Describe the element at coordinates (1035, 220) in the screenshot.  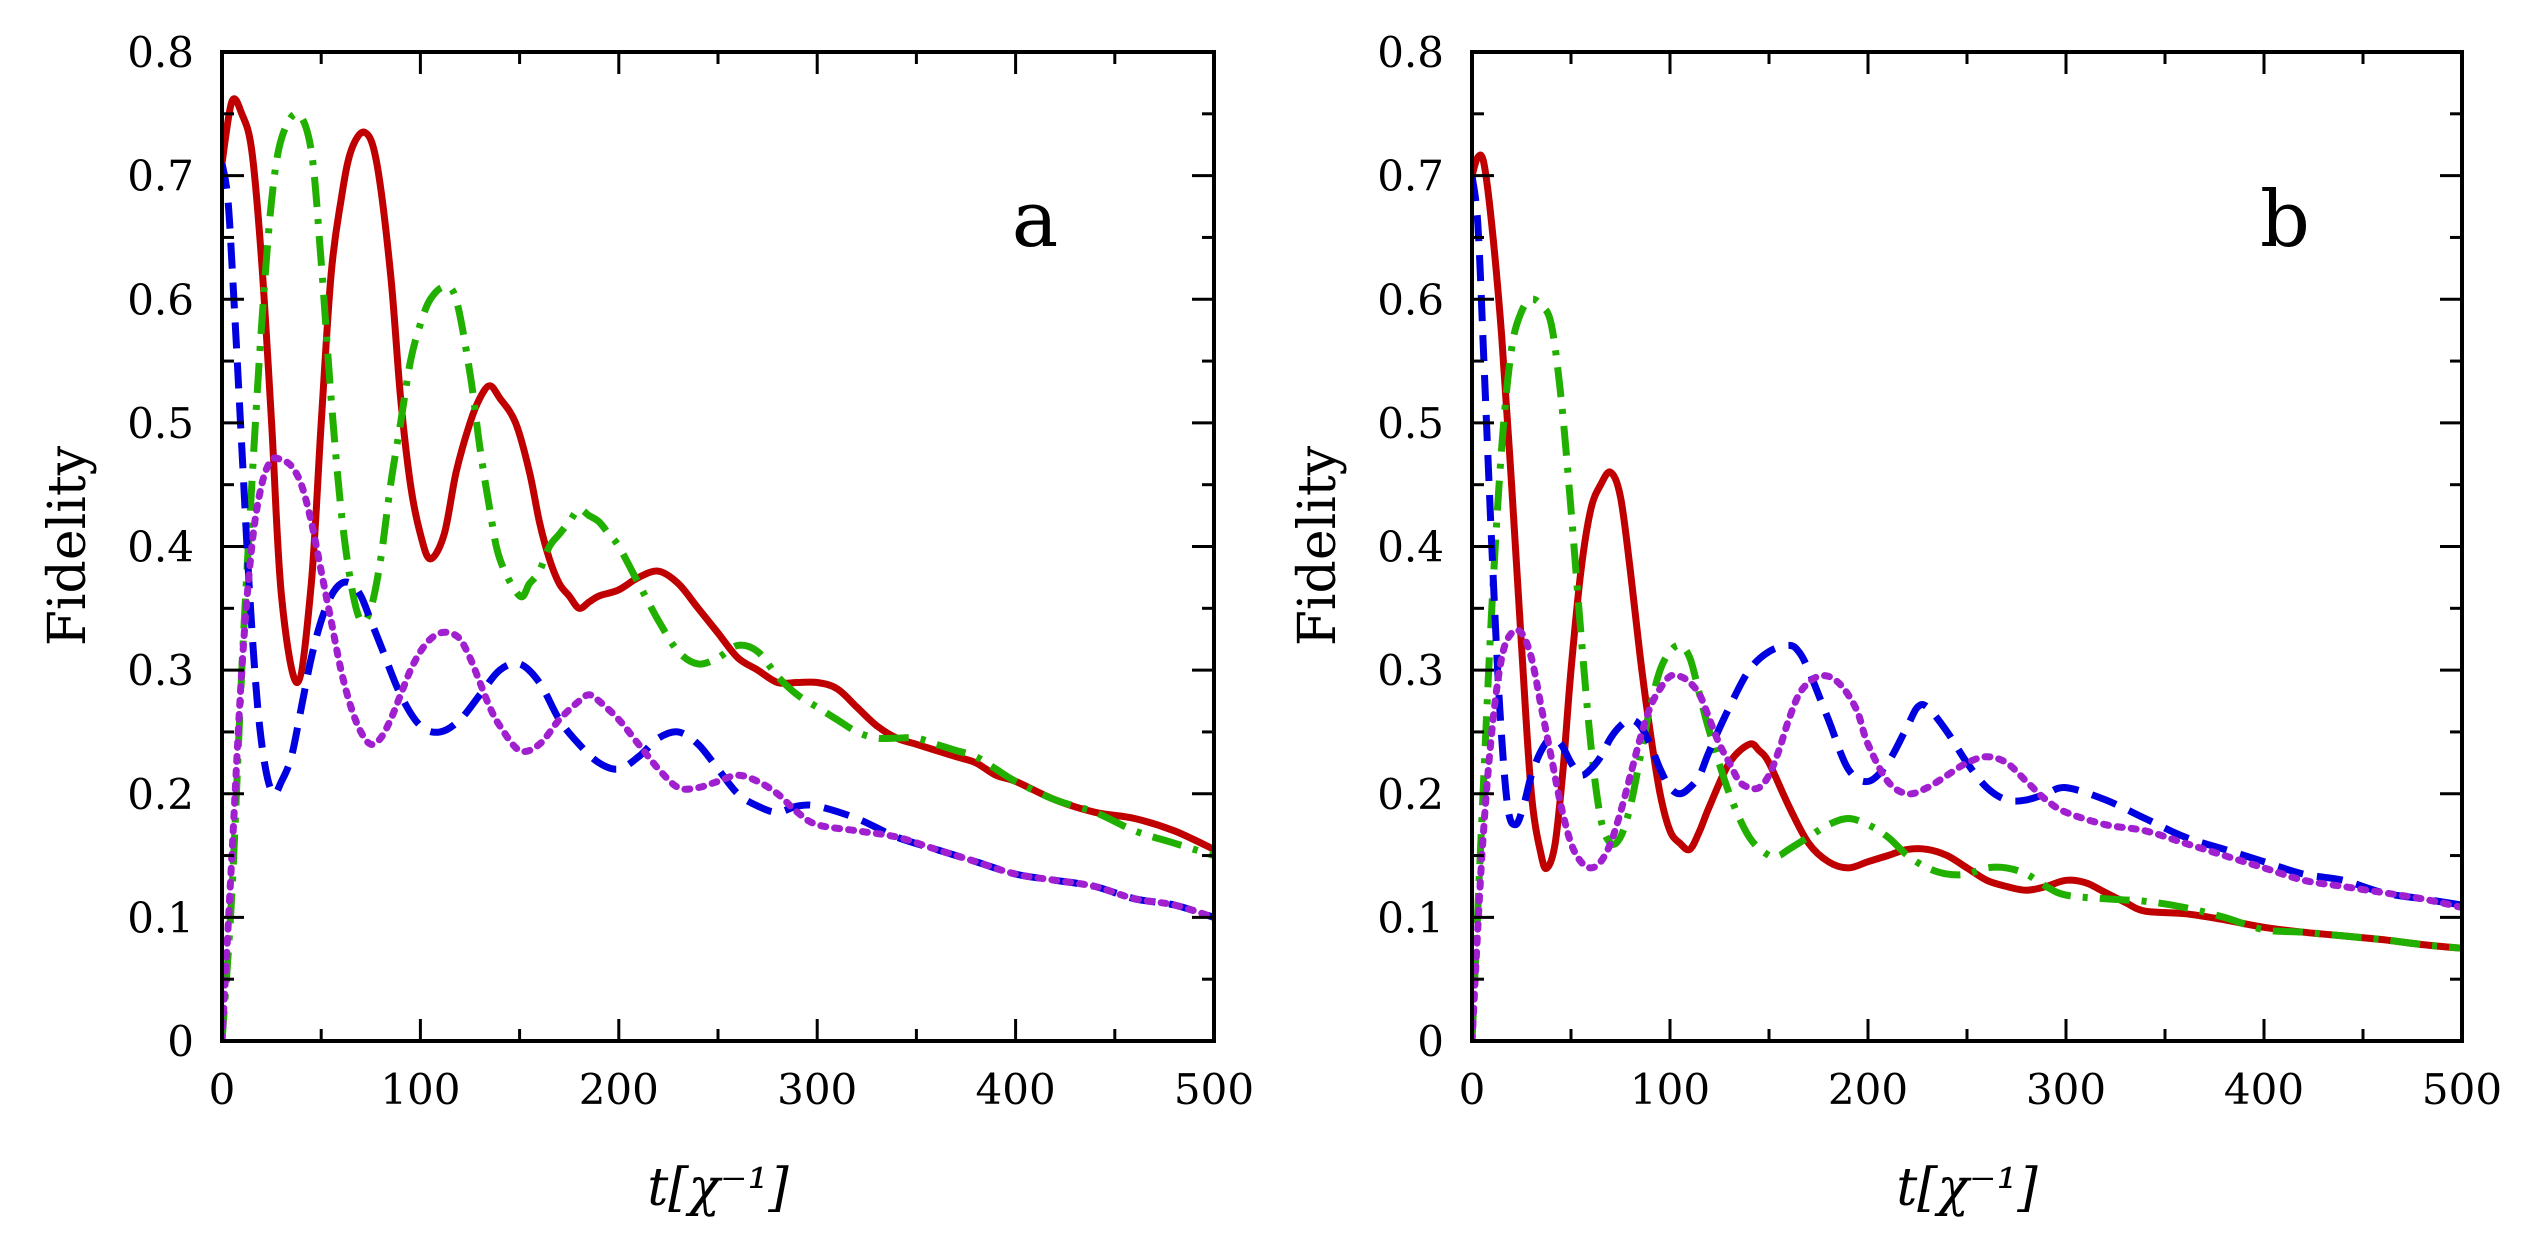
I see `panel-label: a` at that location.